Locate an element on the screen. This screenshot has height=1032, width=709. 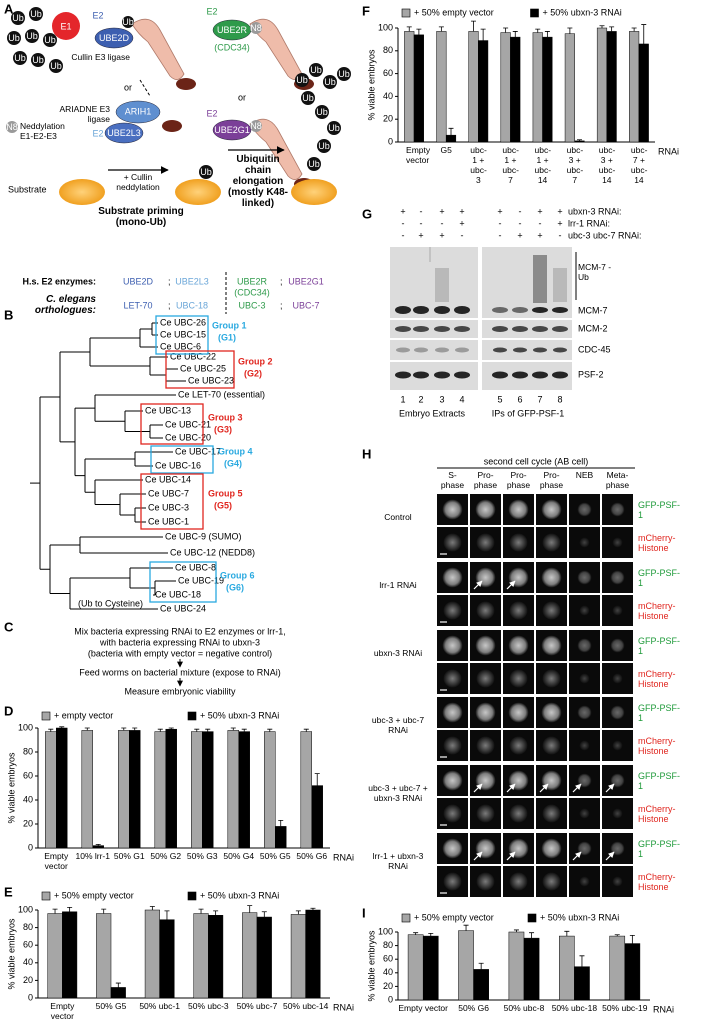
row-label: Control is located at coordinates (398, 517).